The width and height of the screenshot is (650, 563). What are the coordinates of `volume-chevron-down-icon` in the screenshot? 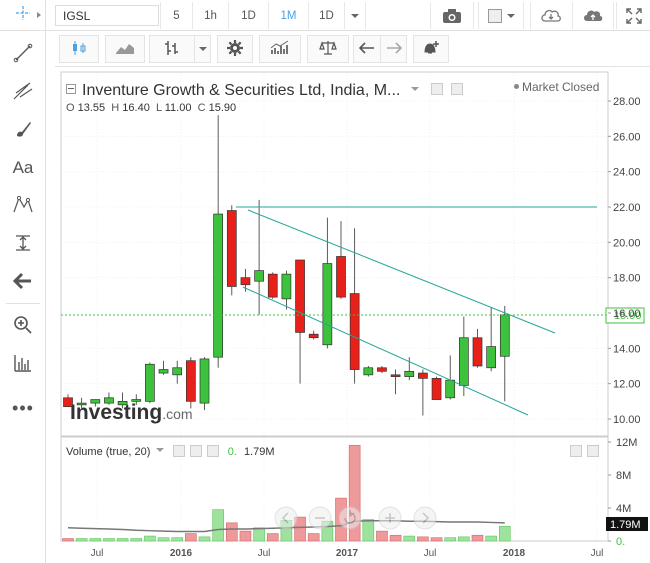 It's located at (160, 450).